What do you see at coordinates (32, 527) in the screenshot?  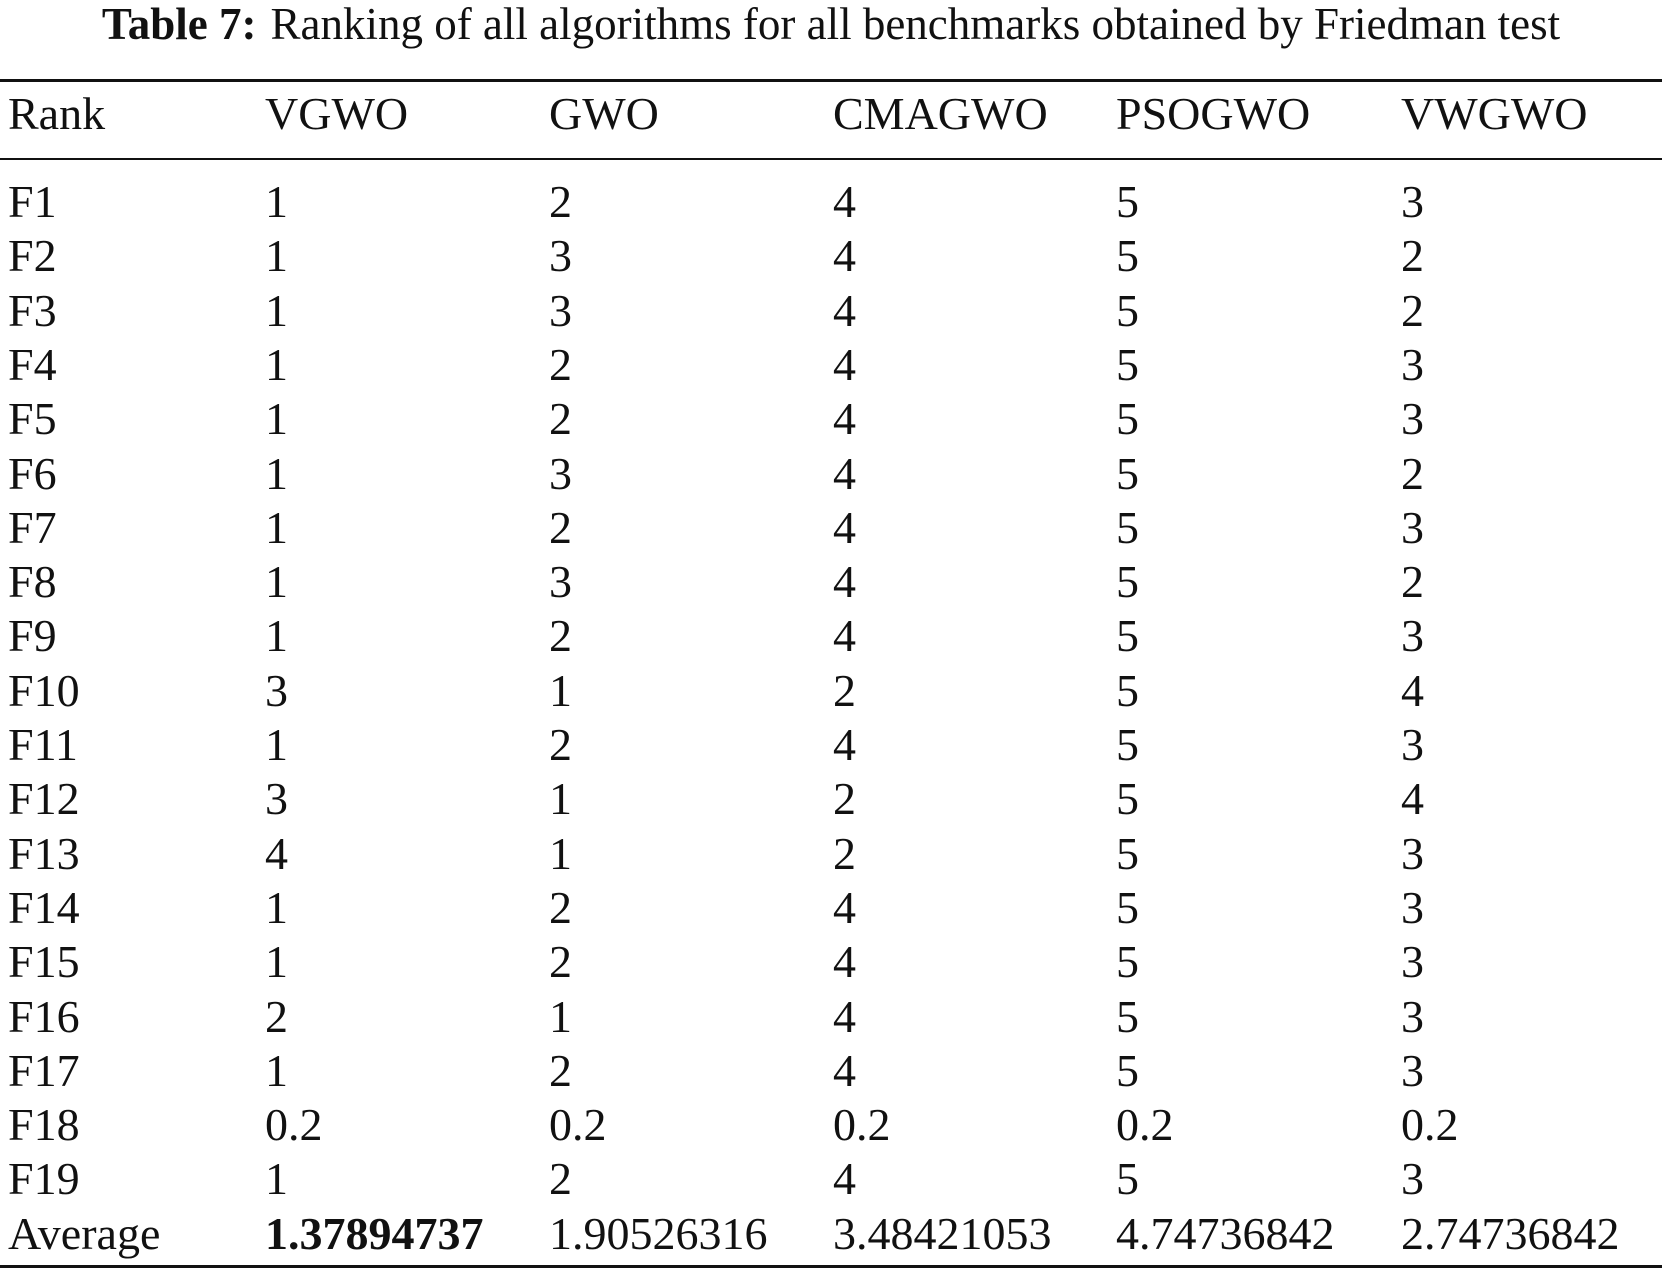 I see `row-label: F7` at bounding box center [32, 527].